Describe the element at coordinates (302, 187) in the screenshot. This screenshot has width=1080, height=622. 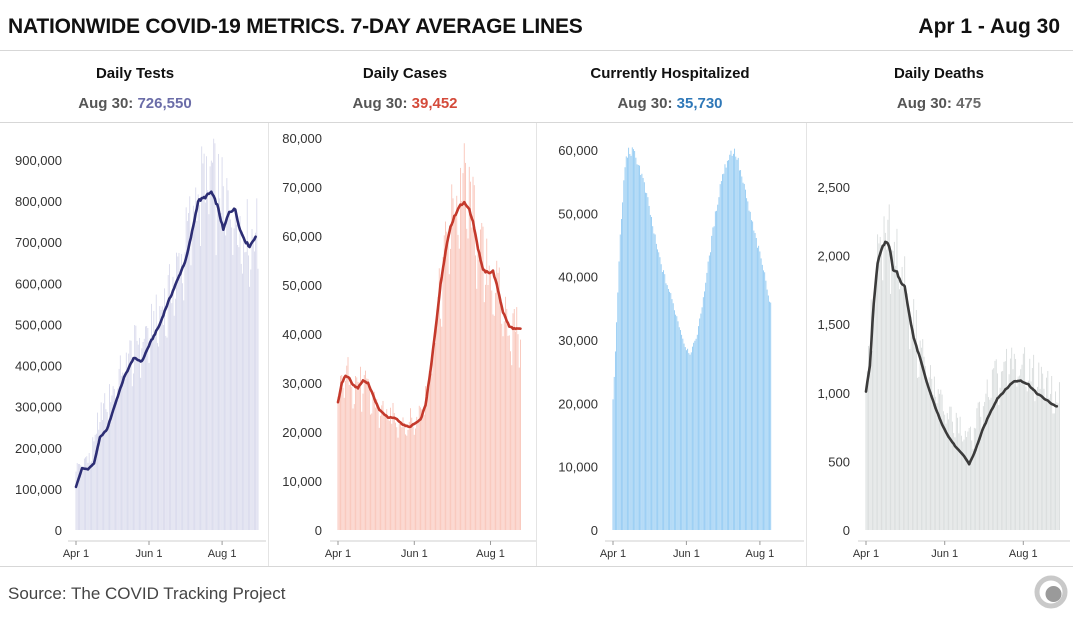
I see `y-tick-label: 70,000` at that location.